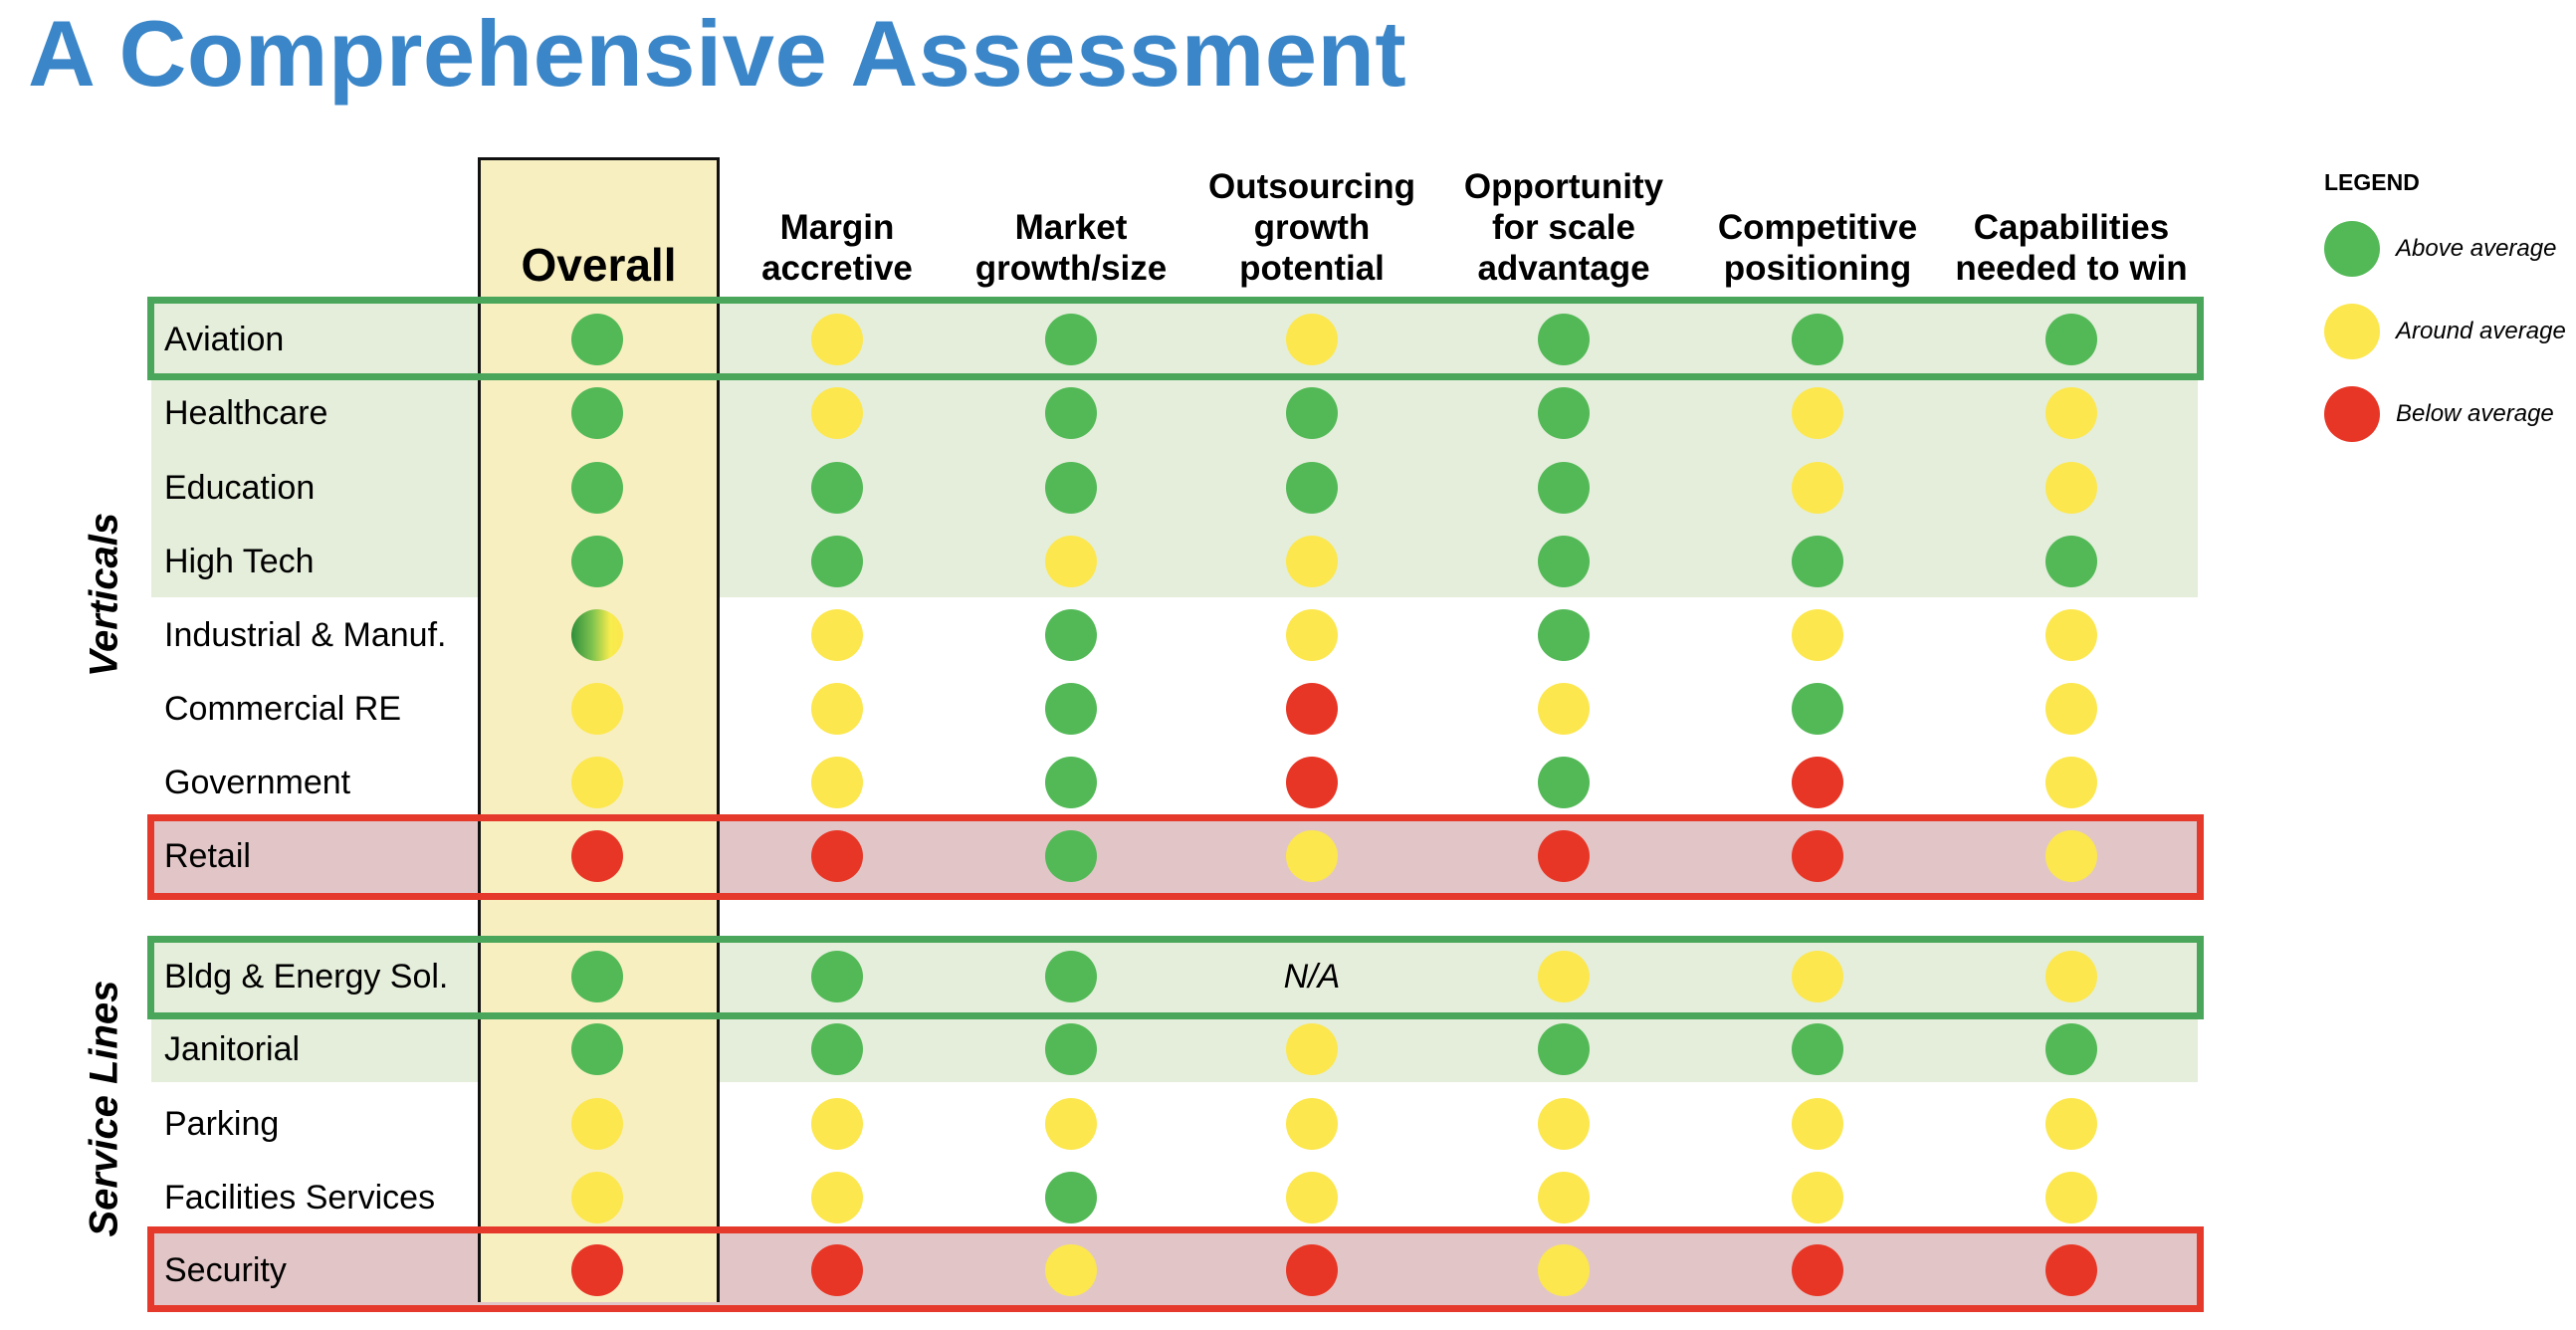 This screenshot has width=2576, height=1330. I want to click on band-healthcare-hightech, so click(1174, 488).